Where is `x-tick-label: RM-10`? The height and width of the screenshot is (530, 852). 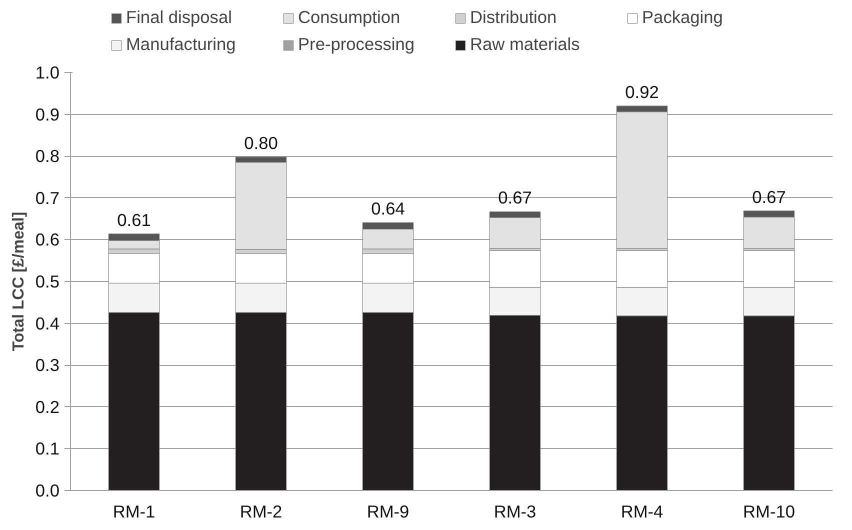
x-tick-label: RM-10 is located at coordinates (769, 512).